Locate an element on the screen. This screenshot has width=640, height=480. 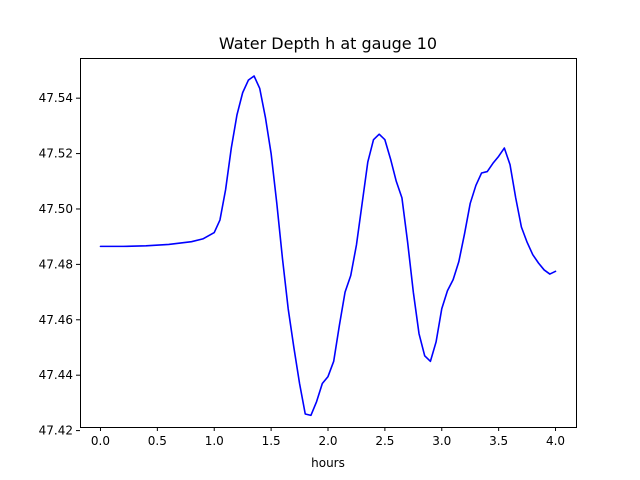
x-tick-label: 1.0 is located at coordinates (214, 441).